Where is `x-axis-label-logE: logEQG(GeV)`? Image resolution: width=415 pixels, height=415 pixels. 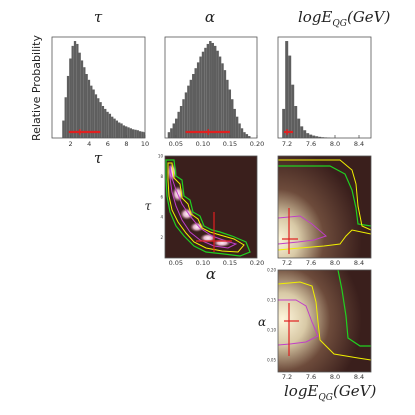 x-axis-label-logE: logEQG(GeV) is located at coordinates (330, 392).